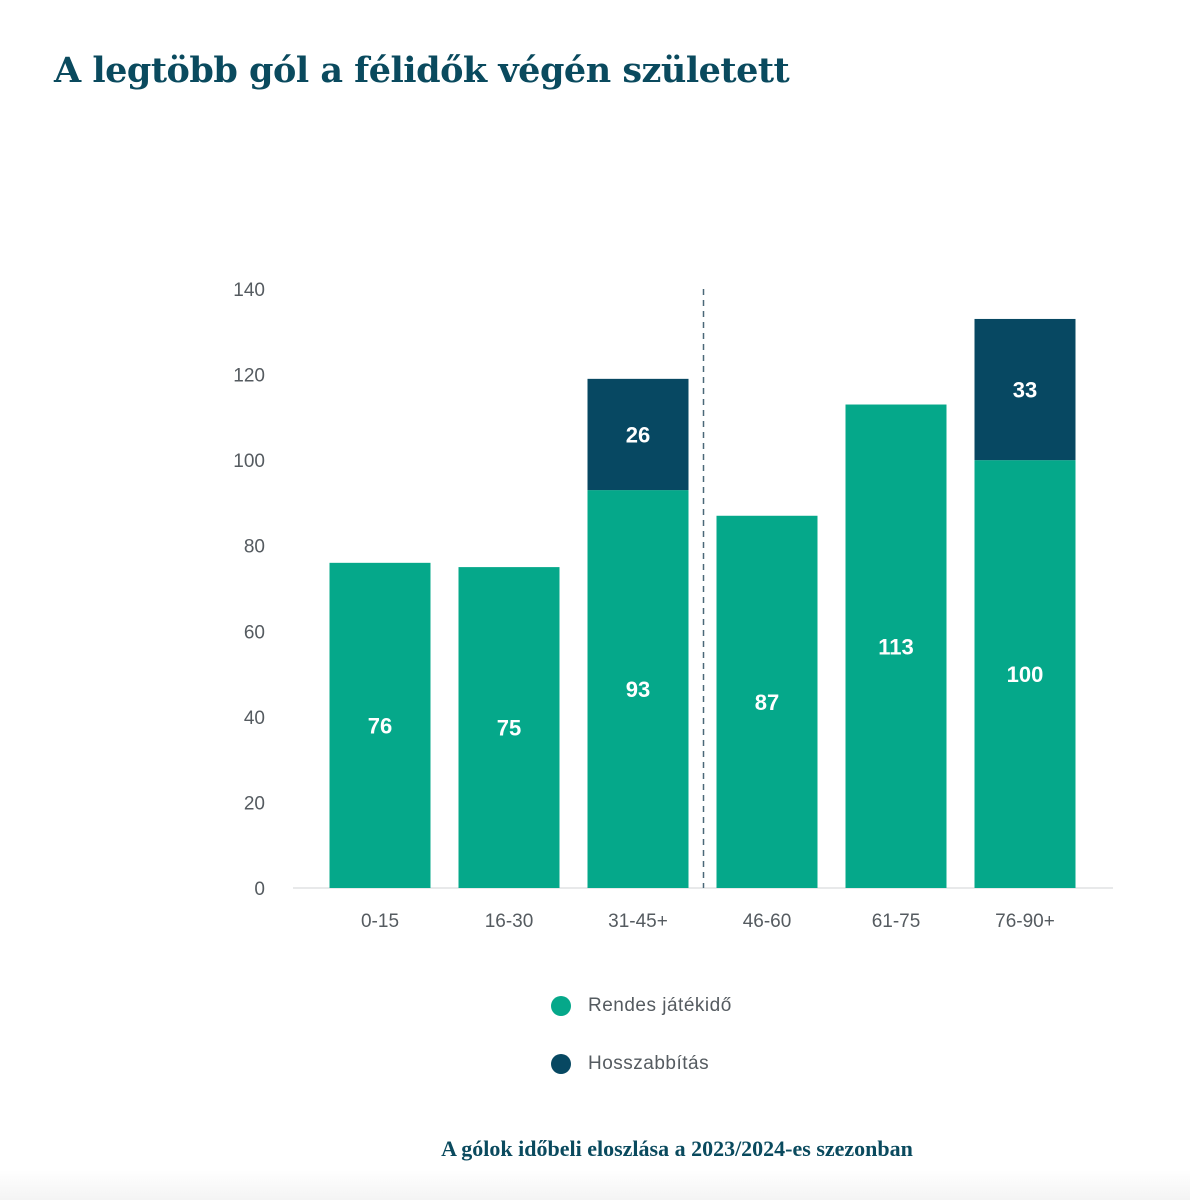  Describe the element at coordinates (896, 921) in the screenshot. I see `x-category-label: 61-75` at that location.